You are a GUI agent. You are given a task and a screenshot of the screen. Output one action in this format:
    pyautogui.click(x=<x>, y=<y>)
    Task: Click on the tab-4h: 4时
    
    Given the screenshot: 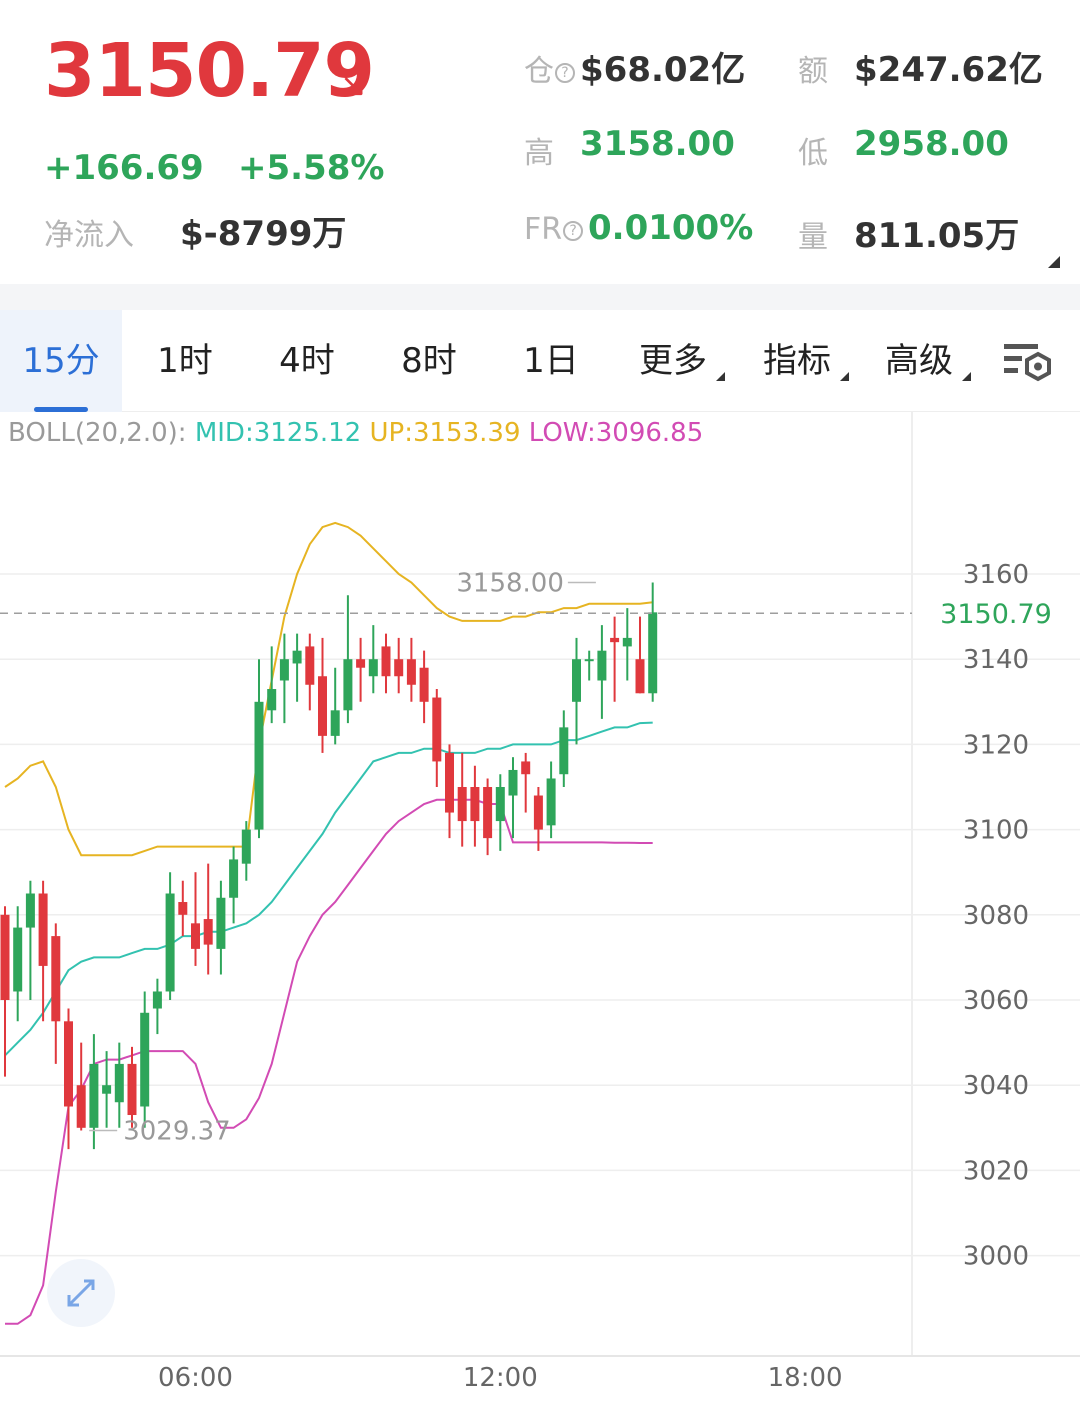 What is the action you would take?
    pyautogui.click(x=307, y=361)
    